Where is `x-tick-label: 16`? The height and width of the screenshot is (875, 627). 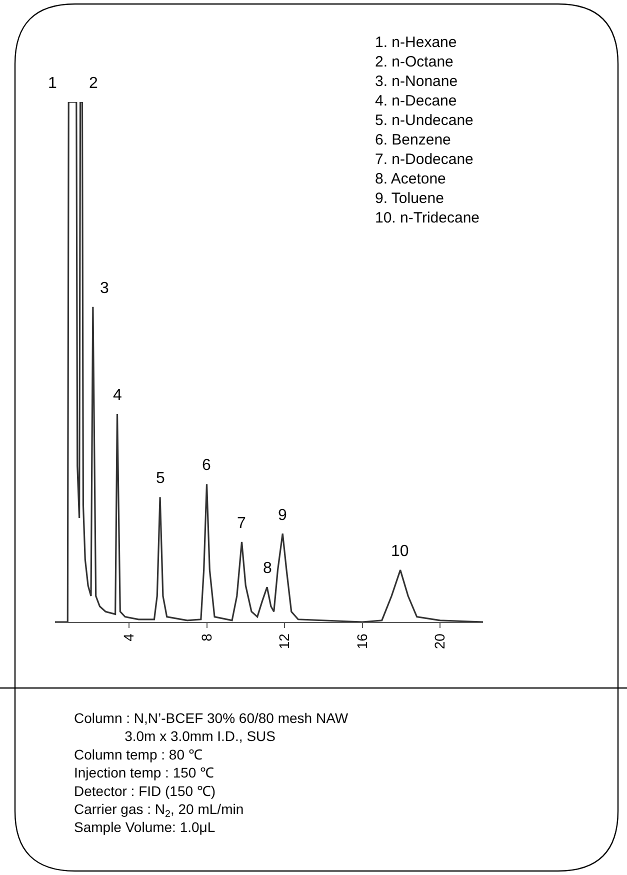 x-tick-label: 16 is located at coordinates (362, 641).